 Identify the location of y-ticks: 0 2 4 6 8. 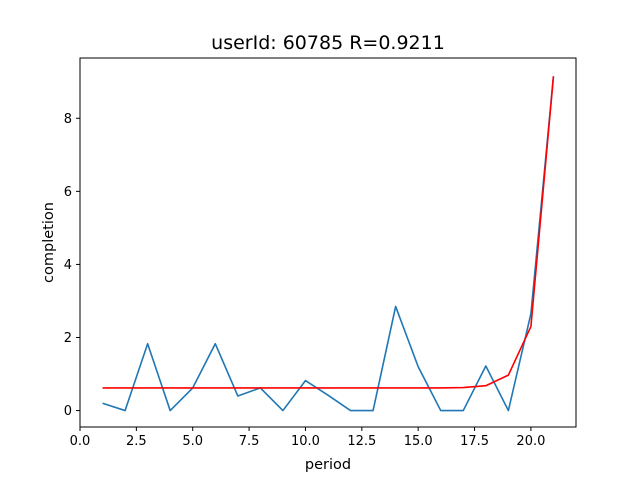
(72, 265).